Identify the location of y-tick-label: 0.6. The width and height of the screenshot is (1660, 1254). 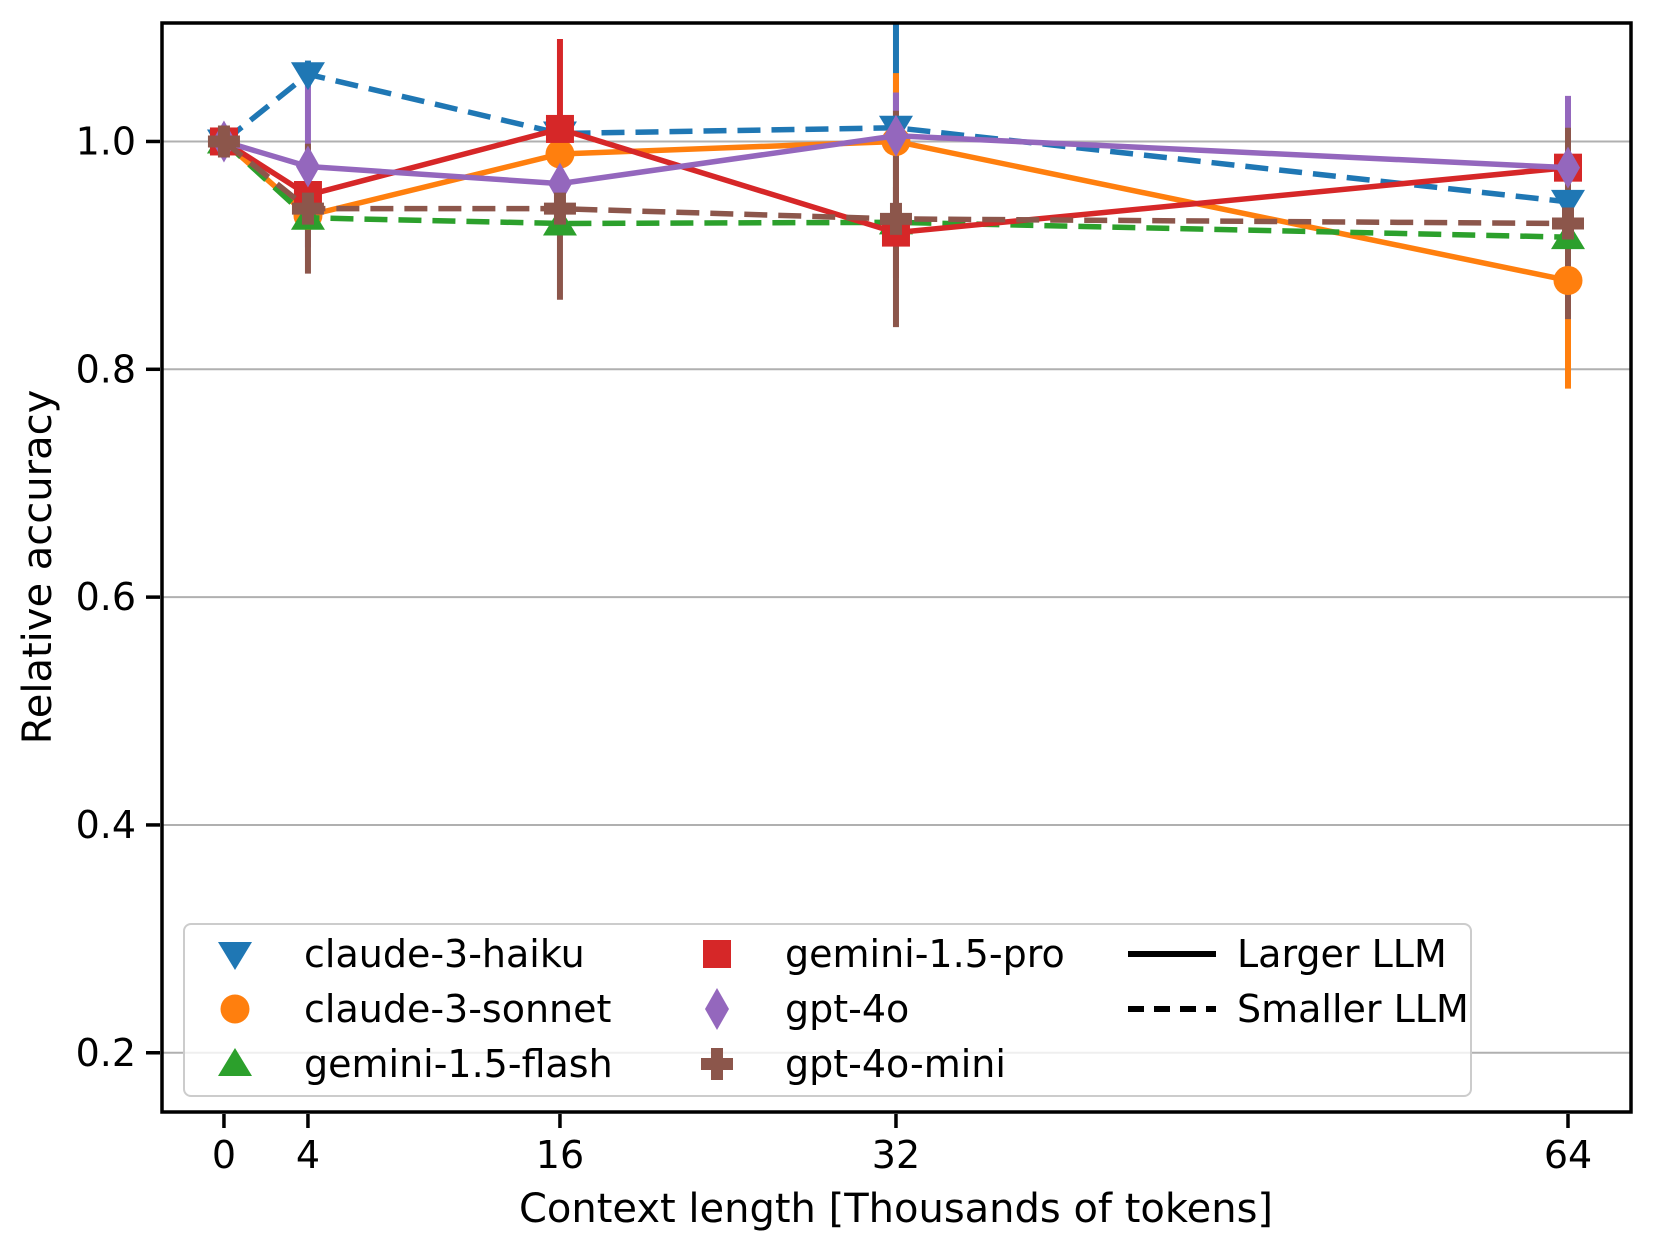
(106, 597).